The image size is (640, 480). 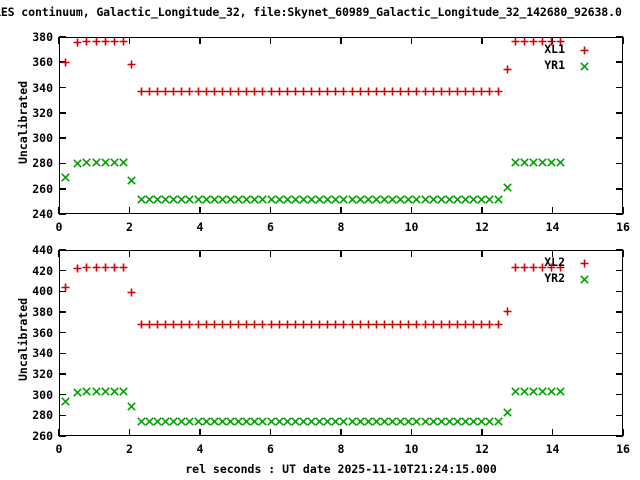 What do you see at coordinates (59, 449) in the screenshot?
I see `x-tick-label-bottom: 0` at bounding box center [59, 449].